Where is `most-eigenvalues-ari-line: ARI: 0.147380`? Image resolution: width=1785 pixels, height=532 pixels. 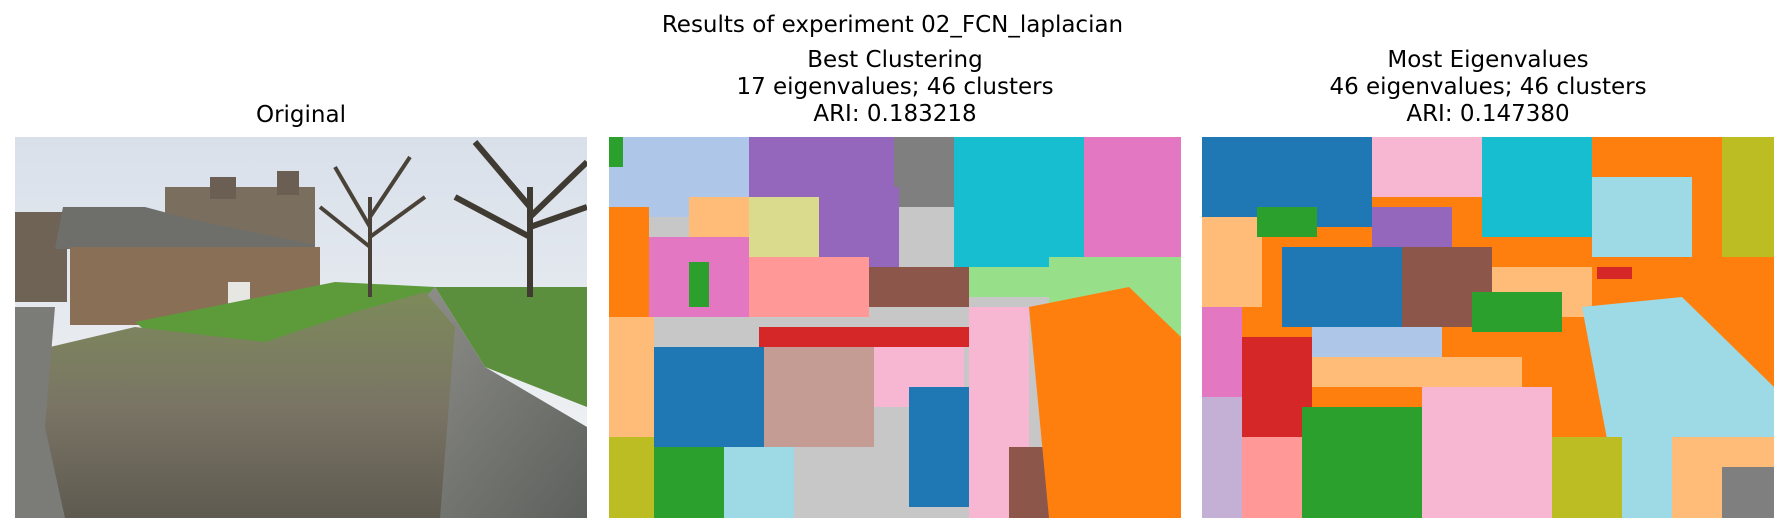 most-eigenvalues-ari-line: ARI: 0.147380 is located at coordinates (1488, 114).